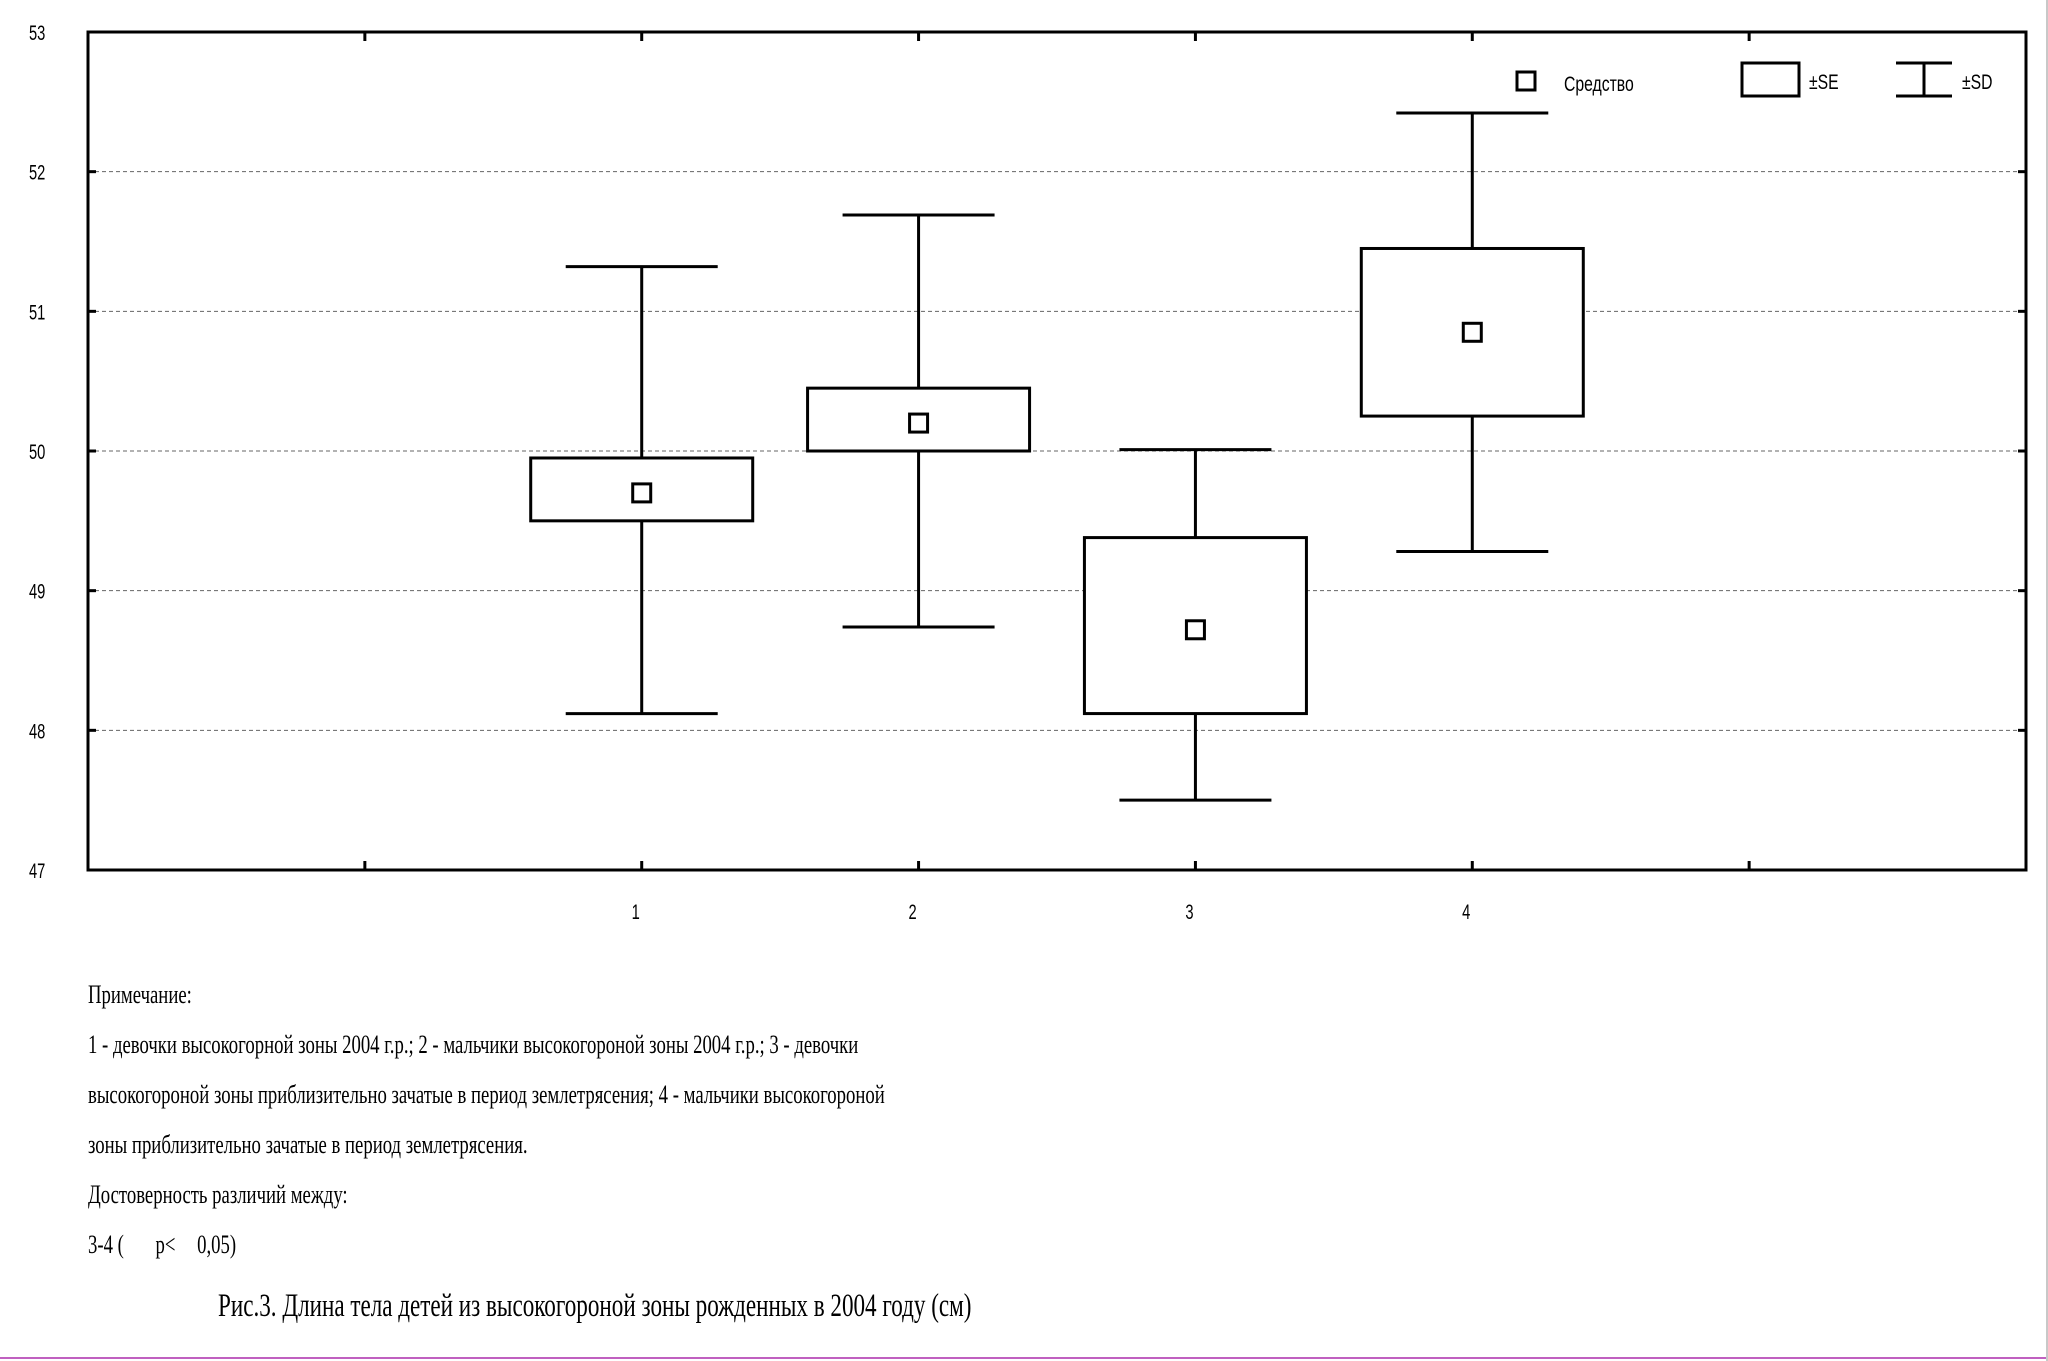 The width and height of the screenshot is (2048, 1361). Describe the element at coordinates (37, 731) in the screenshot. I see `y-tick-label-48: 48` at that location.